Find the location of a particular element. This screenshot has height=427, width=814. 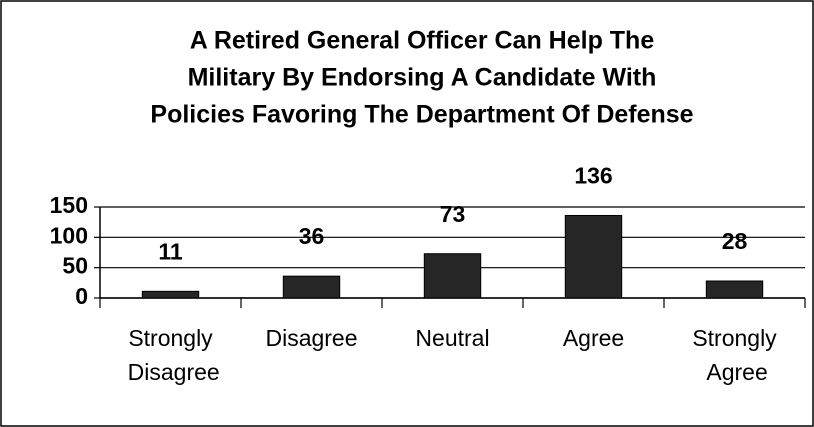

y-tick-label: 150 is located at coordinates (69, 205).